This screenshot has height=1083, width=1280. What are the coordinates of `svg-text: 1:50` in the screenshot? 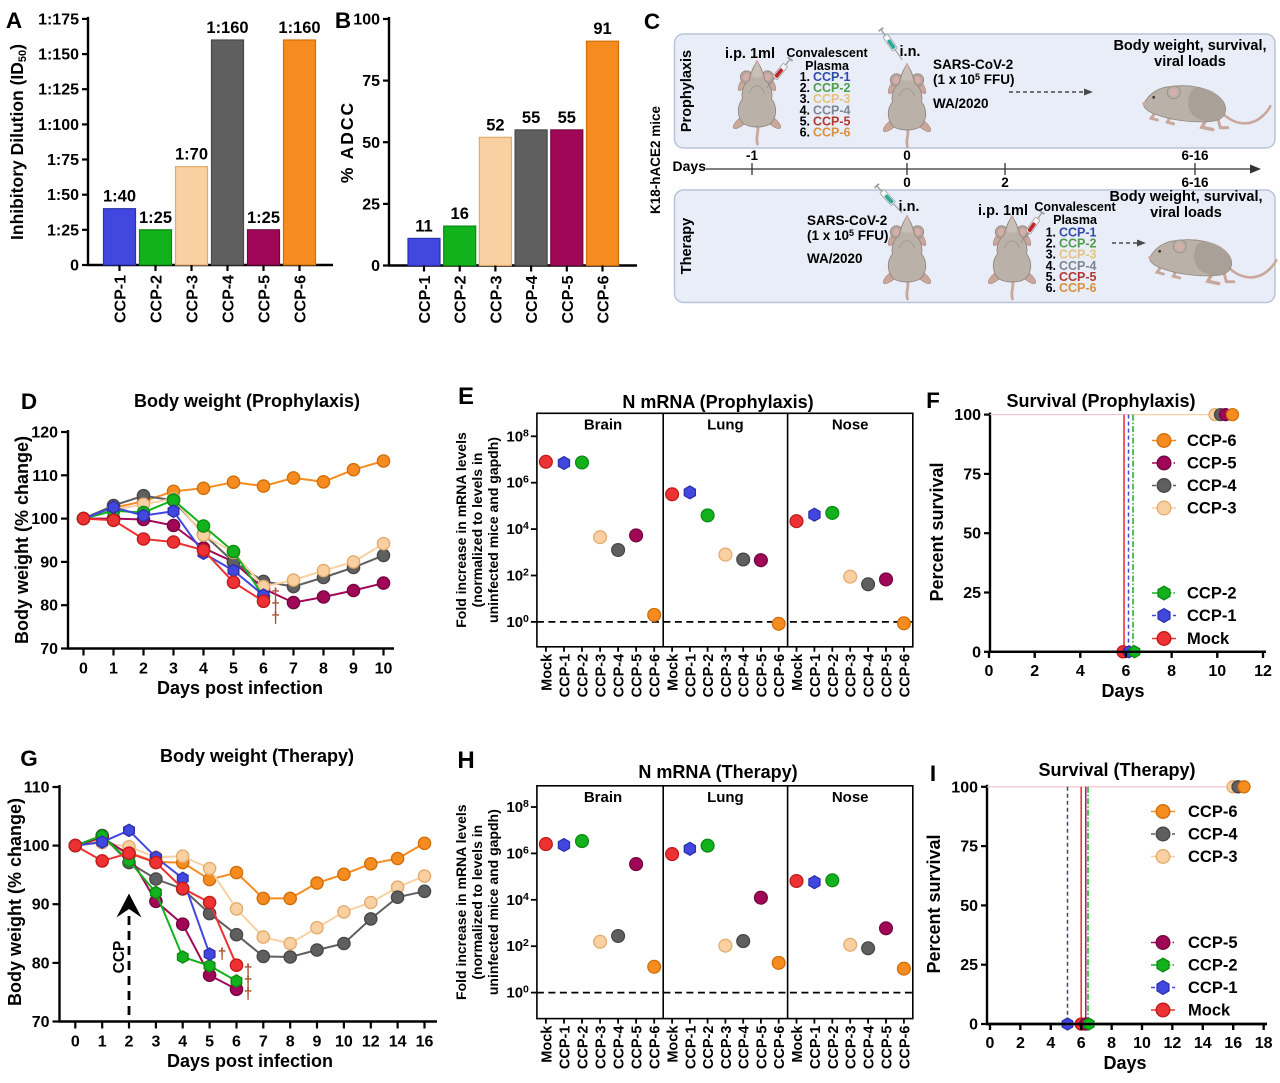 It's located at (63, 195).